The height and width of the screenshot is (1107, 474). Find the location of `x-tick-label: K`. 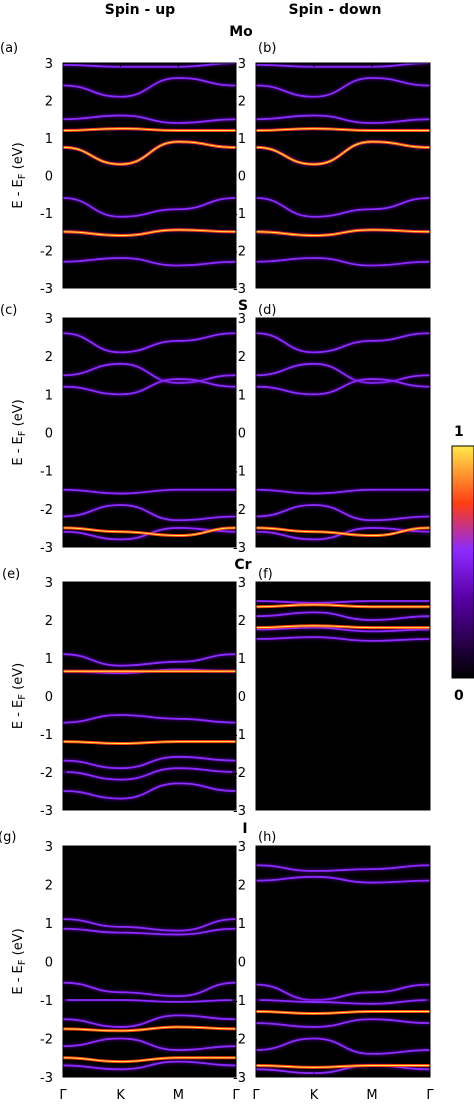

x-tick-label: K is located at coordinates (120, 1095).